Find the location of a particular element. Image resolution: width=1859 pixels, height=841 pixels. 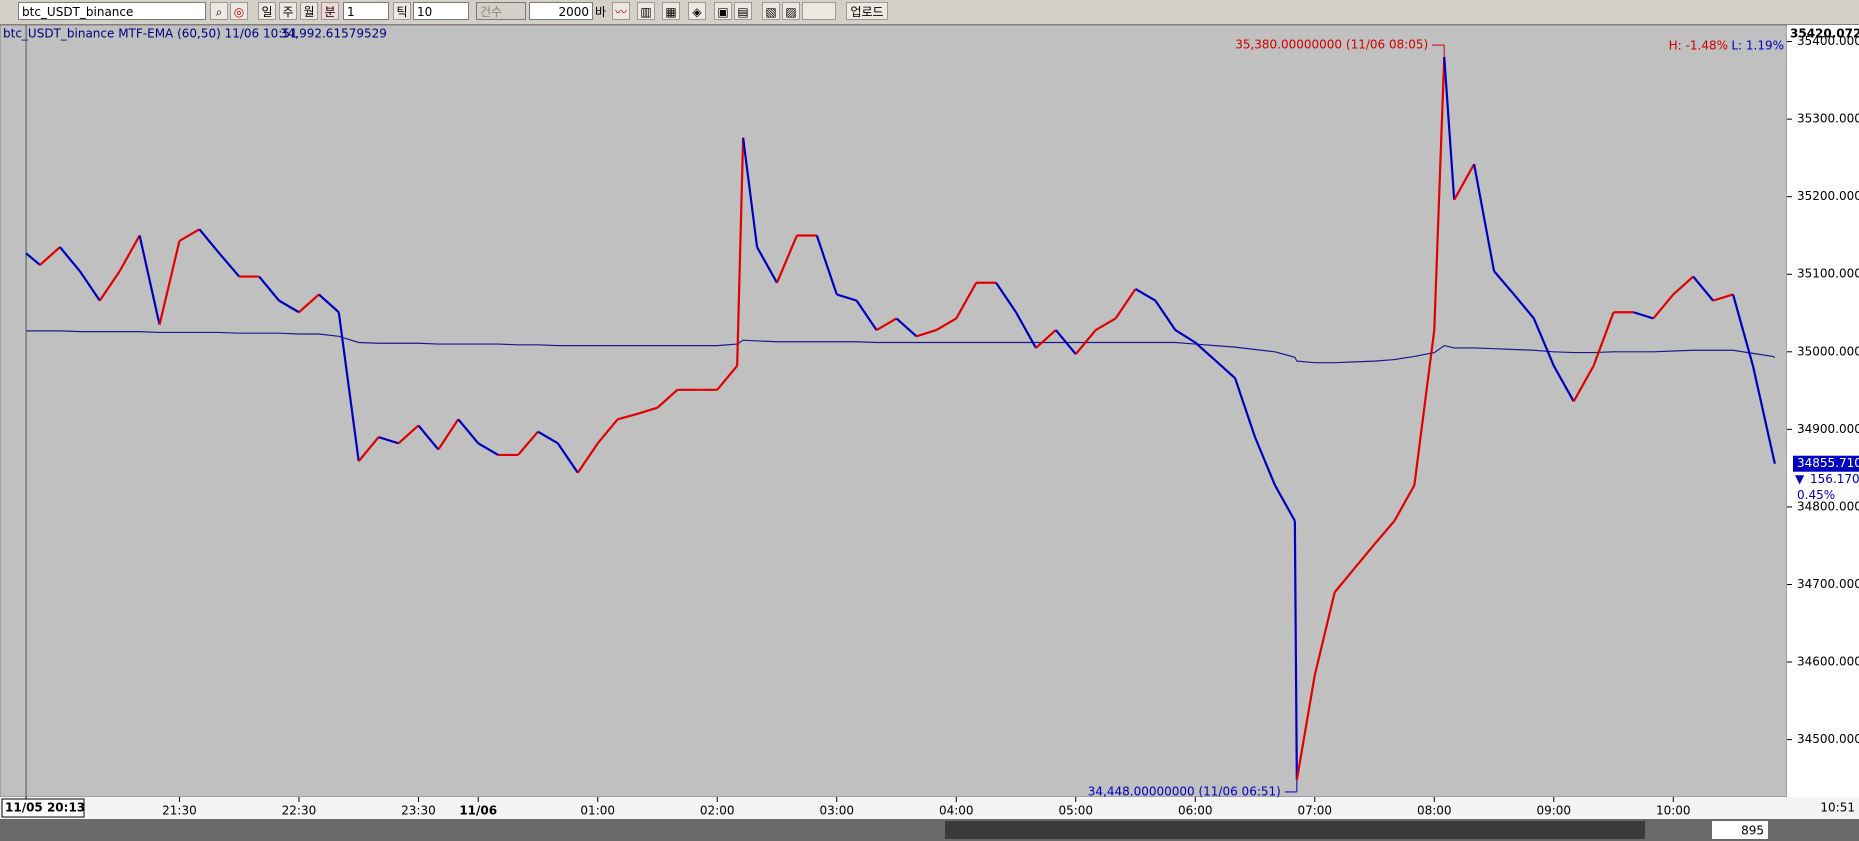

period-button: 분 is located at coordinates (330, 11).